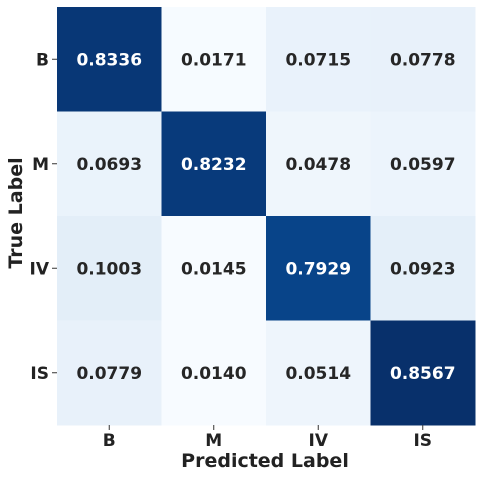  I want to click on heatmap-cell-B-IV, so click(318, 59).